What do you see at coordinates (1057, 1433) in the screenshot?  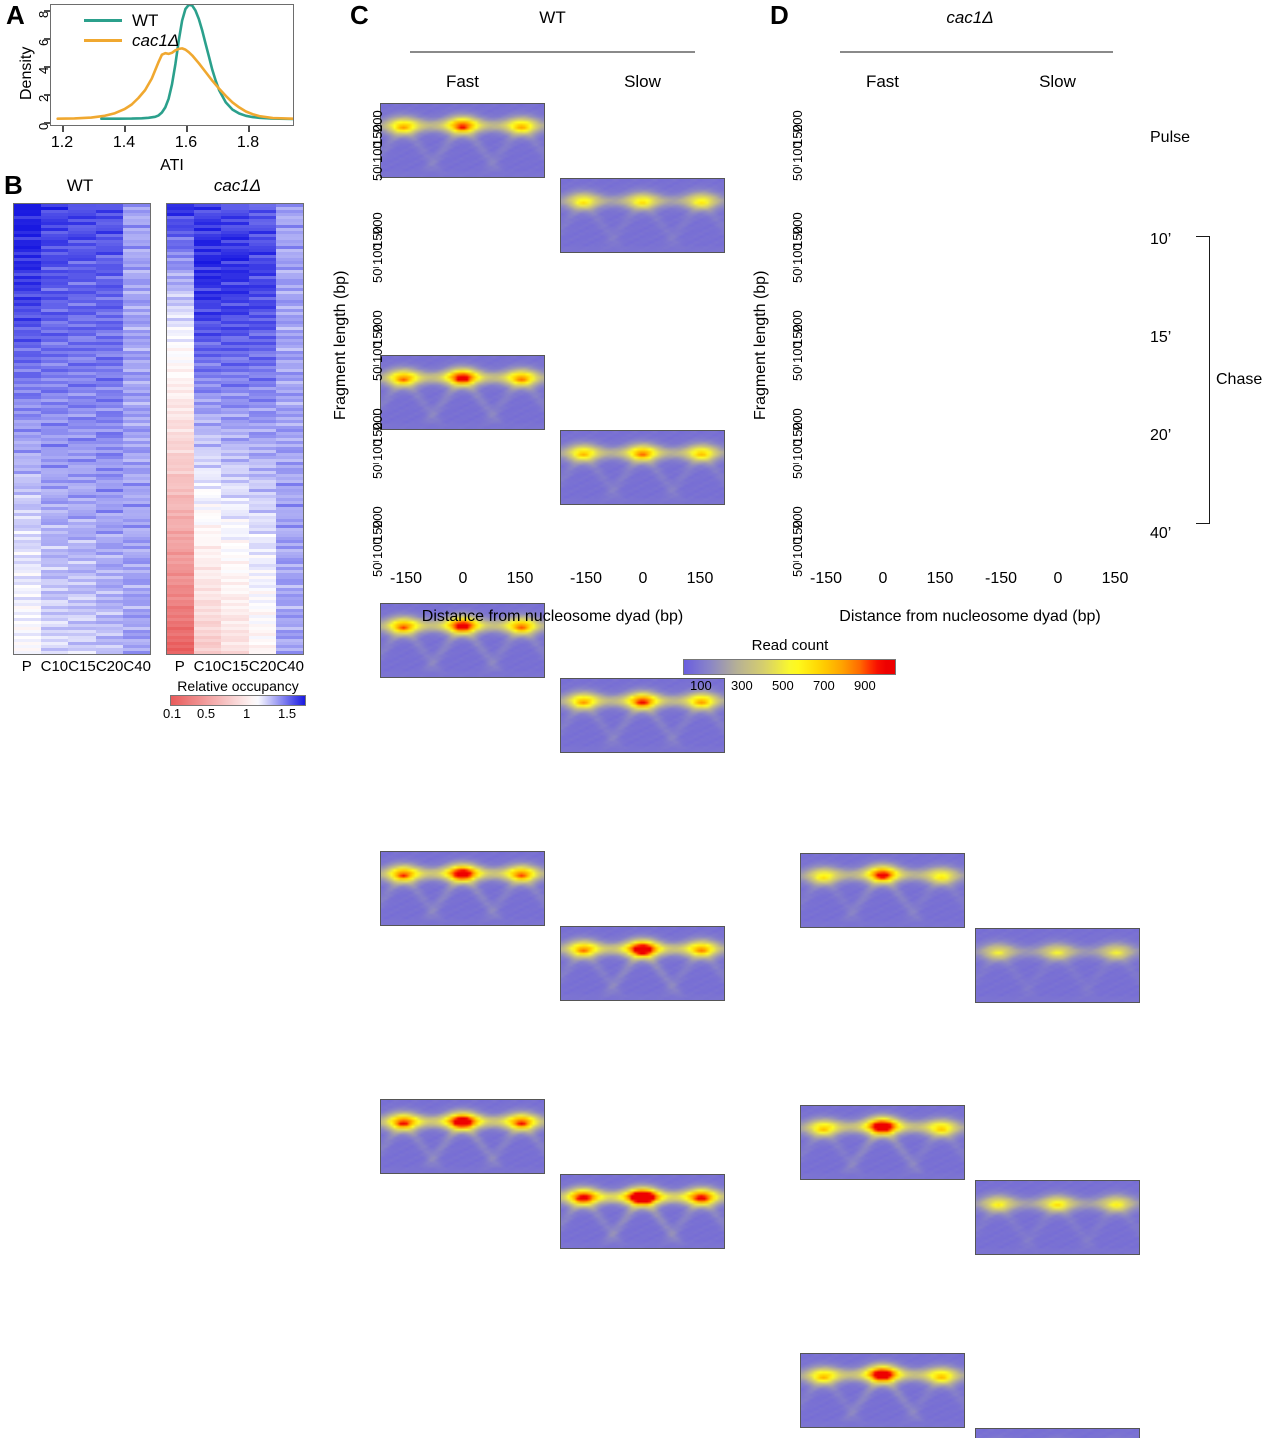 I see `panel-d-tile-15-slow` at bounding box center [1057, 1433].